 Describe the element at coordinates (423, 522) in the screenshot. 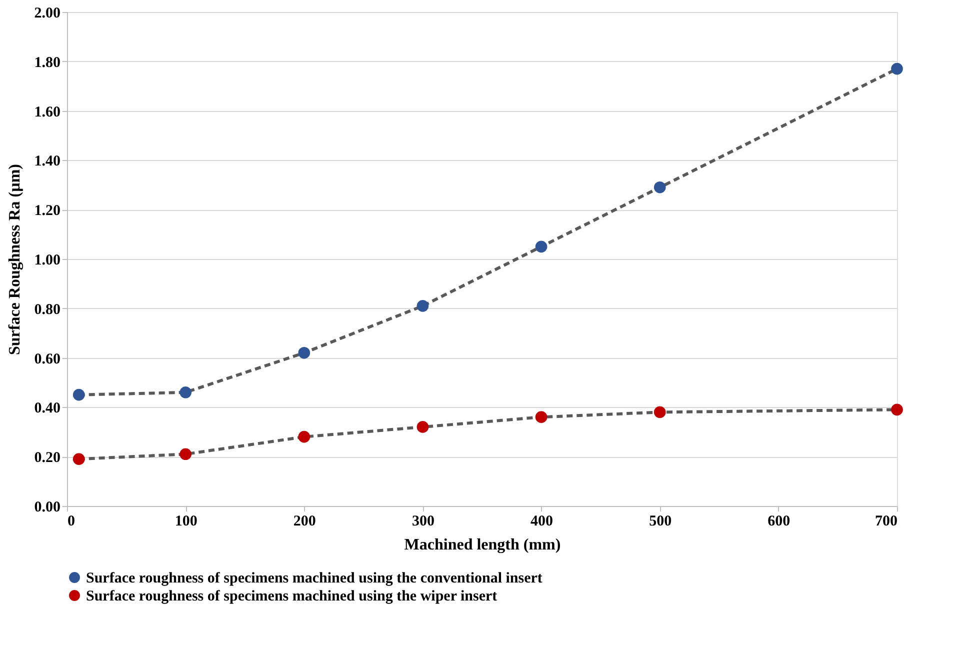

I see `x-tick-label: 300` at that location.